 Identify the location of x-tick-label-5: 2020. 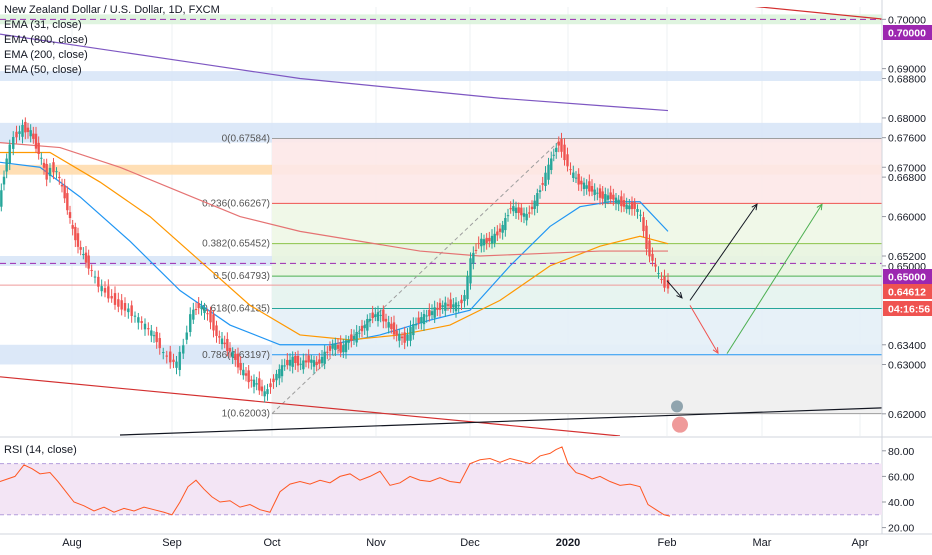
(568, 543).